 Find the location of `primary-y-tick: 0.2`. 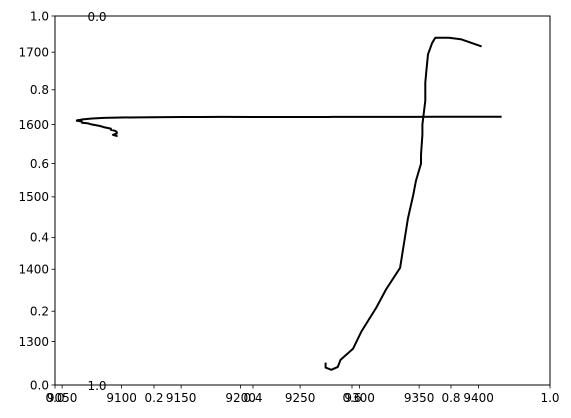

primary-y-tick: 0.2 is located at coordinates (42, 312).